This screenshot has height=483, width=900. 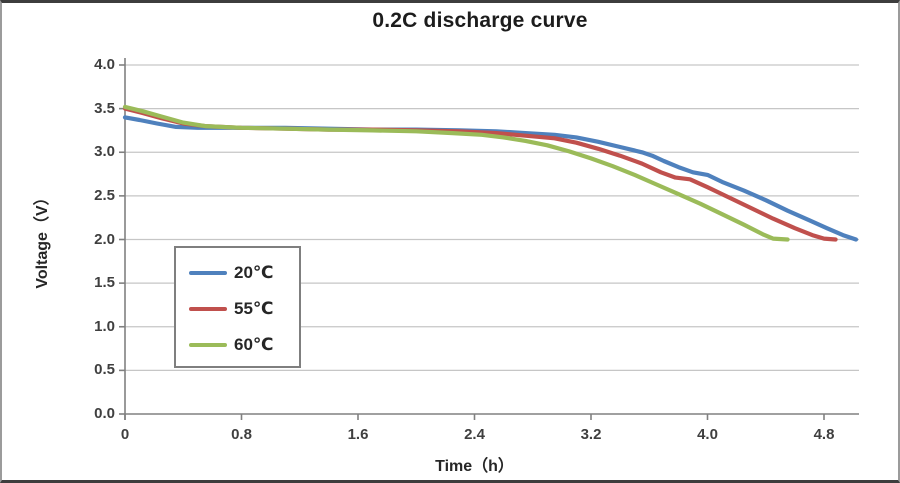 I want to click on x-tick-label: 3.2, so click(x=591, y=434).